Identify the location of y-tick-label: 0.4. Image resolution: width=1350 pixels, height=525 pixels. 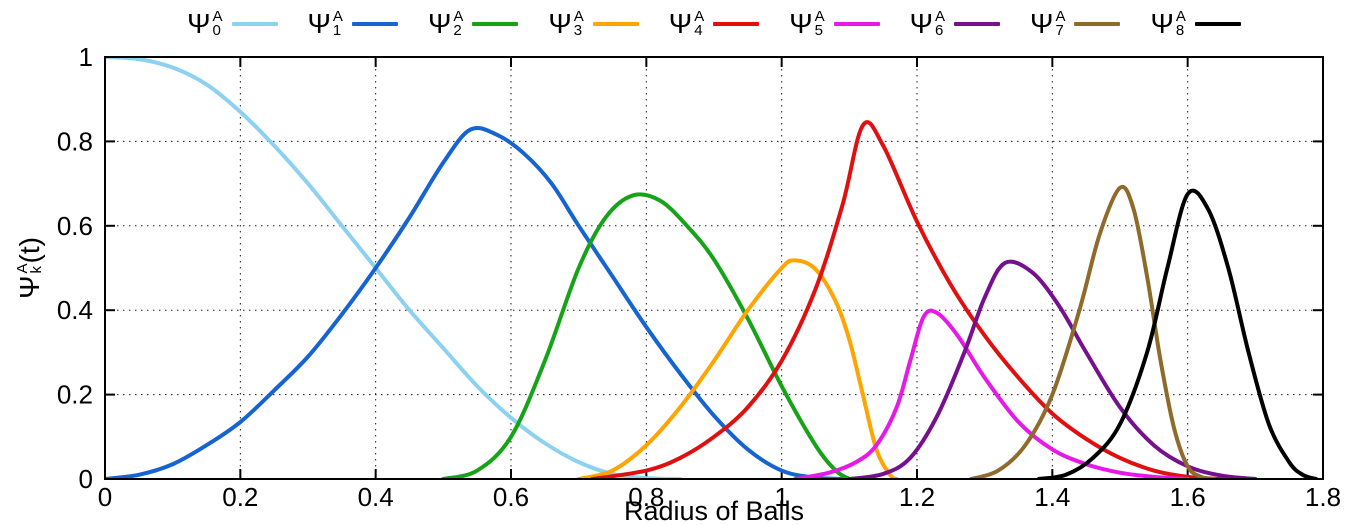
(75, 310).